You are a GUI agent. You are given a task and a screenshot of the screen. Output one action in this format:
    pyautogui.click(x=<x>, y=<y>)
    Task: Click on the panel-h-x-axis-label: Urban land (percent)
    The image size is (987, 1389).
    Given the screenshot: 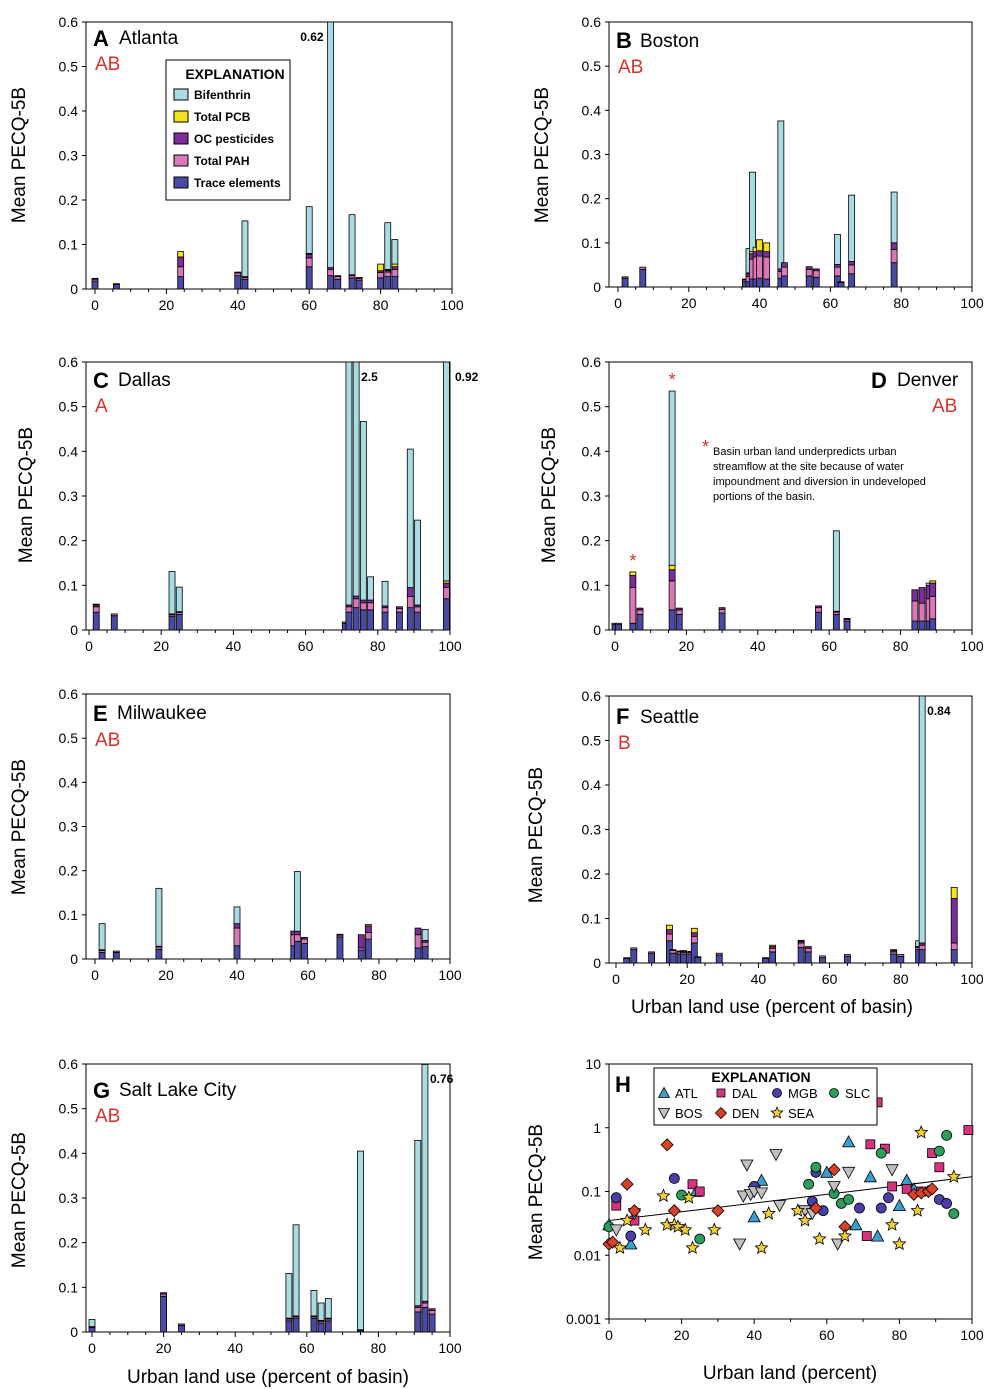 What is the action you would take?
    pyautogui.click(x=790, y=1373)
    